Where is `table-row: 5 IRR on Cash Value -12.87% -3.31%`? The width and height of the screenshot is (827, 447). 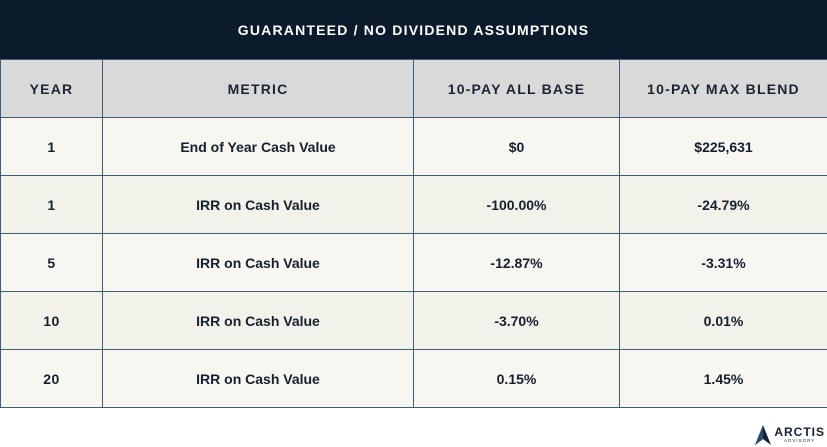 table-row: 5 IRR on Cash Value -12.87% -3.31% is located at coordinates (413, 262).